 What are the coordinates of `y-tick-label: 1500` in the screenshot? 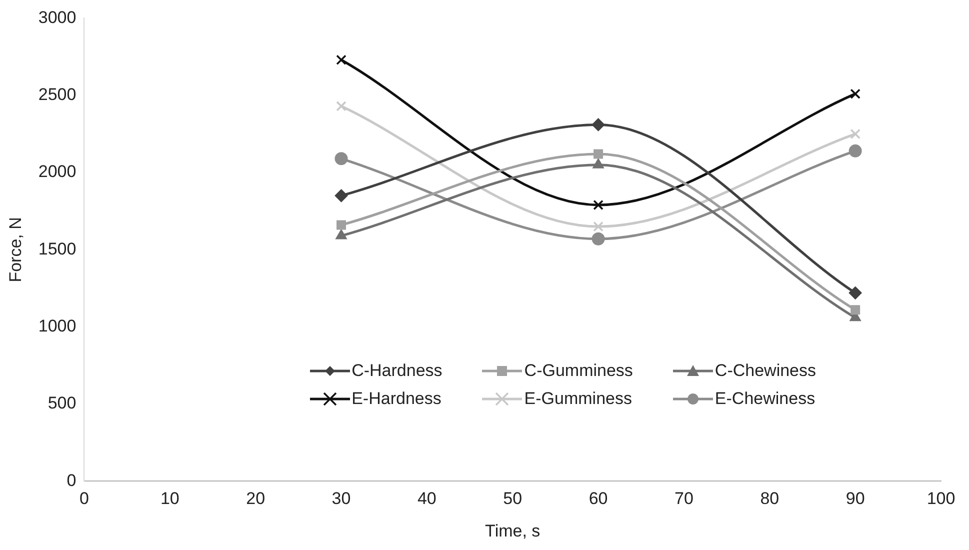 It's located at (57, 248).